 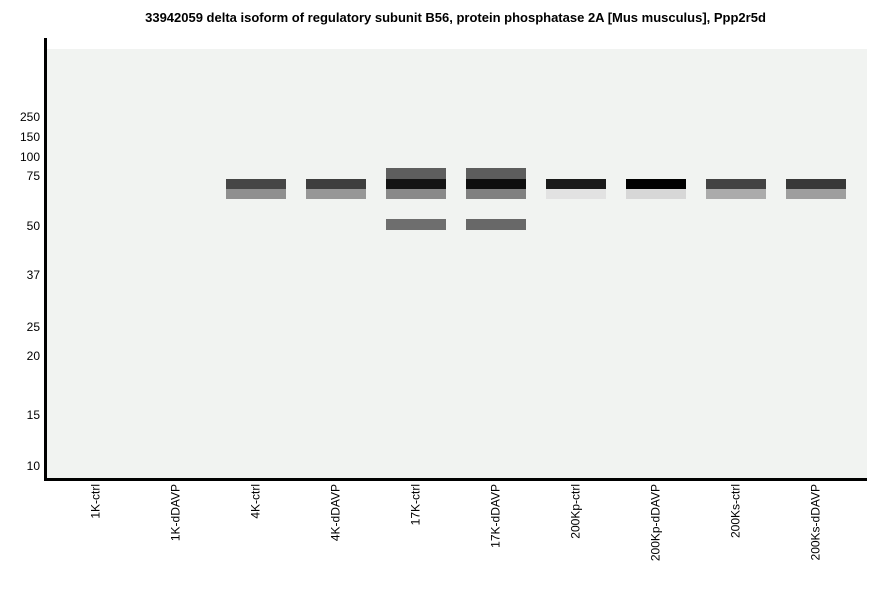 What do you see at coordinates (33, 327) in the screenshot?
I see `mw-marker-label-25: 25` at bounding box center [33, 327].